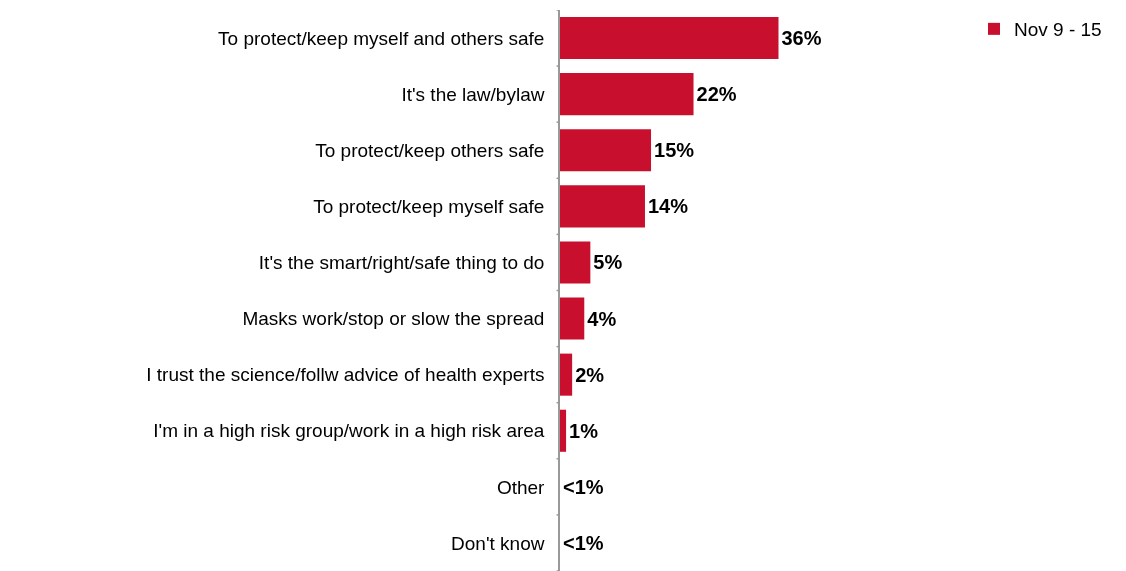 This screenshot has height=571, width=1126. I want to click on y-tick-label: I trust the science/follw advice of health experts, so click(345, 375).